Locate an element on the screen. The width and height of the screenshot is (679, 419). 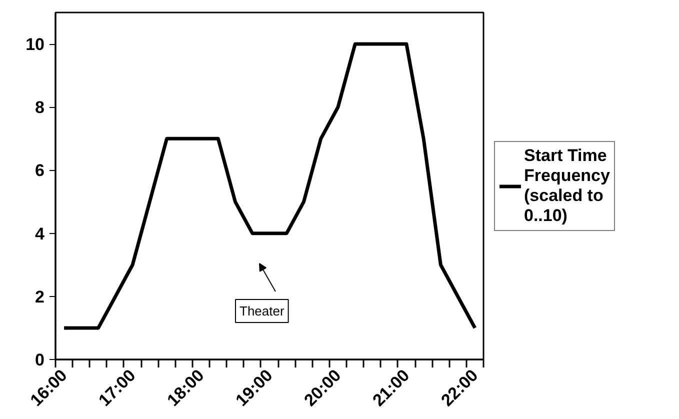
annotation: Theater is located at coordinates (262, 311).